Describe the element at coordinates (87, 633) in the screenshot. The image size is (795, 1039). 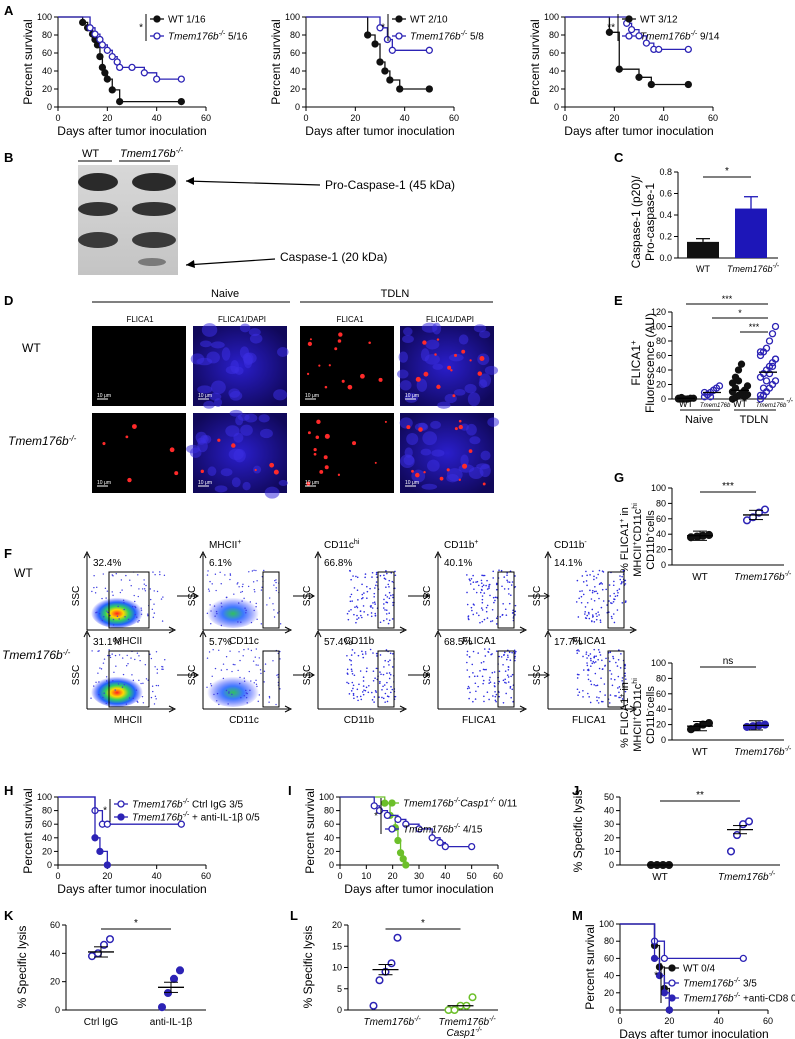
I see `flow-arrow` at that location.